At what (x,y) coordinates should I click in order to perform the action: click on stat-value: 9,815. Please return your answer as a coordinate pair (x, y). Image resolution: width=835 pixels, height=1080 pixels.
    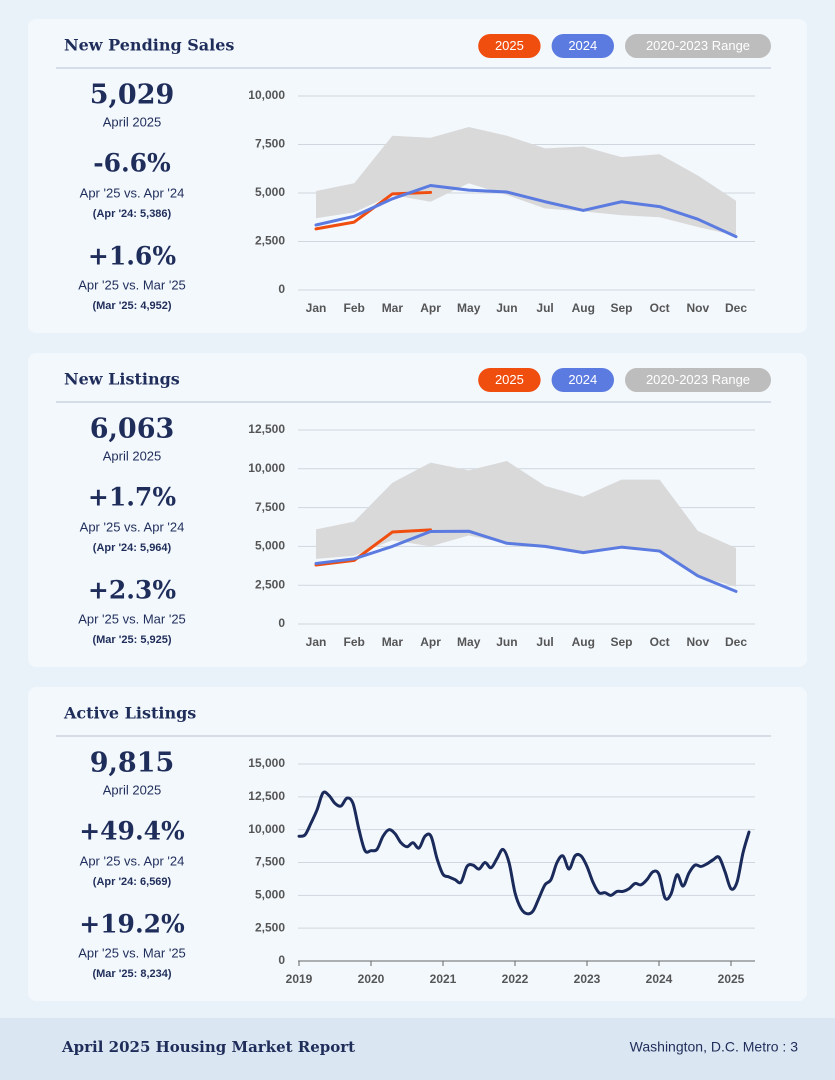
    Looking at the image, I should click on (132, 763).